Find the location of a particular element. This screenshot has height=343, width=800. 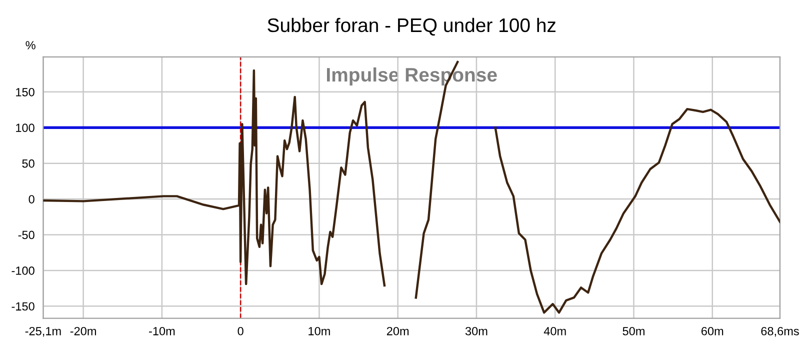

x-tick-label: 10m is located at coordinates (319, 331).